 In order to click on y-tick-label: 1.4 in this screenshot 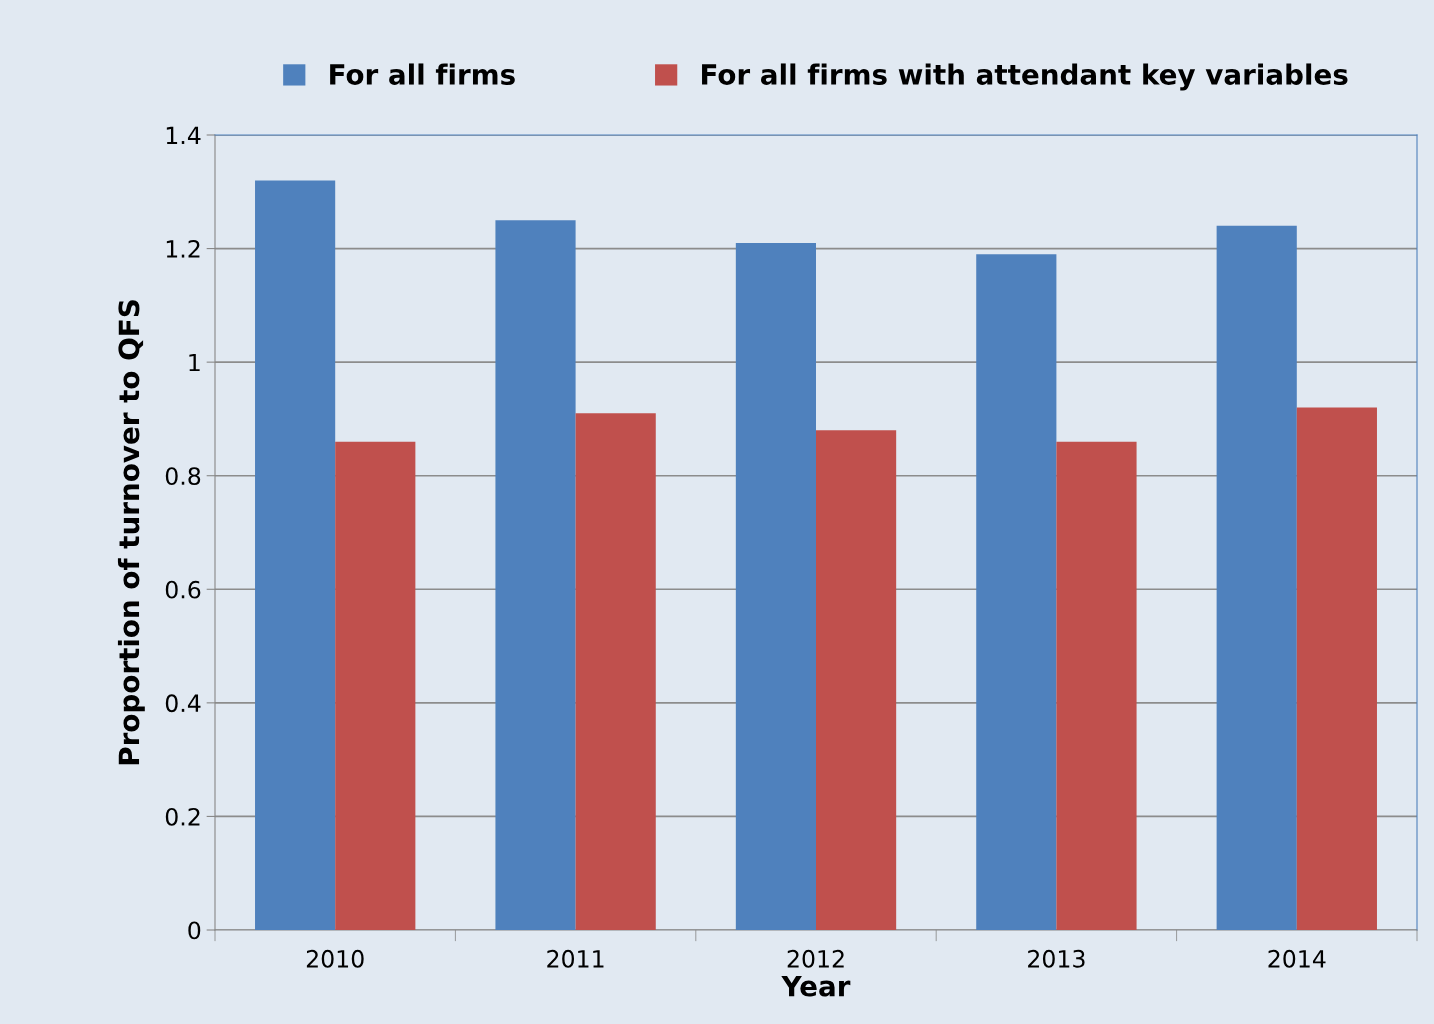, I will do `click(183, 135)`.